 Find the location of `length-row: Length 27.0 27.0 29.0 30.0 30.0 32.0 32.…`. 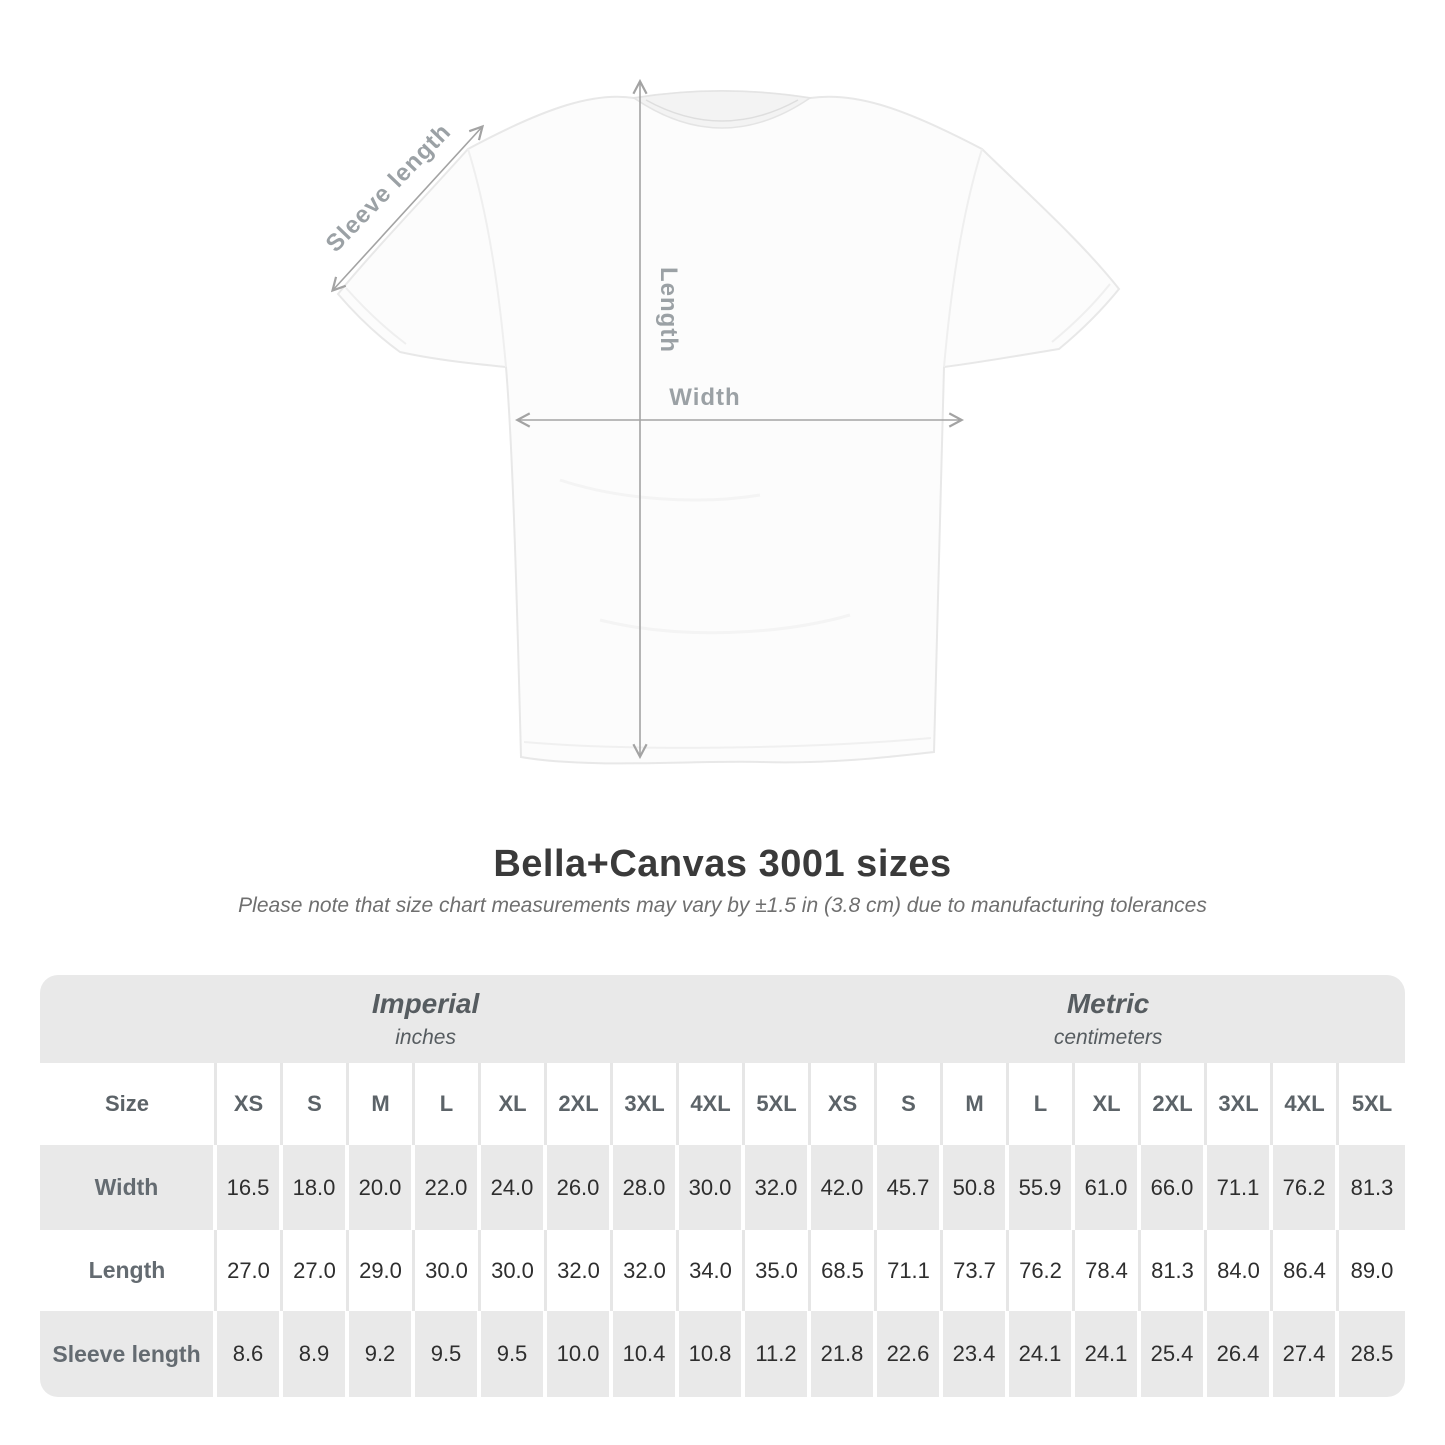

length-row: Length 27.0 27.0 29.0 30.0 30.0 32.0 32.… is located at coordinates (722, 1270).